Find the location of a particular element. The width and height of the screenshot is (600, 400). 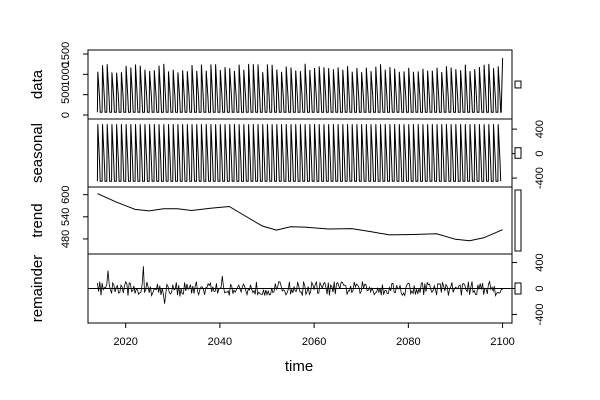

x-tick-label-2: 2060 is located at coordinates (314, 342).